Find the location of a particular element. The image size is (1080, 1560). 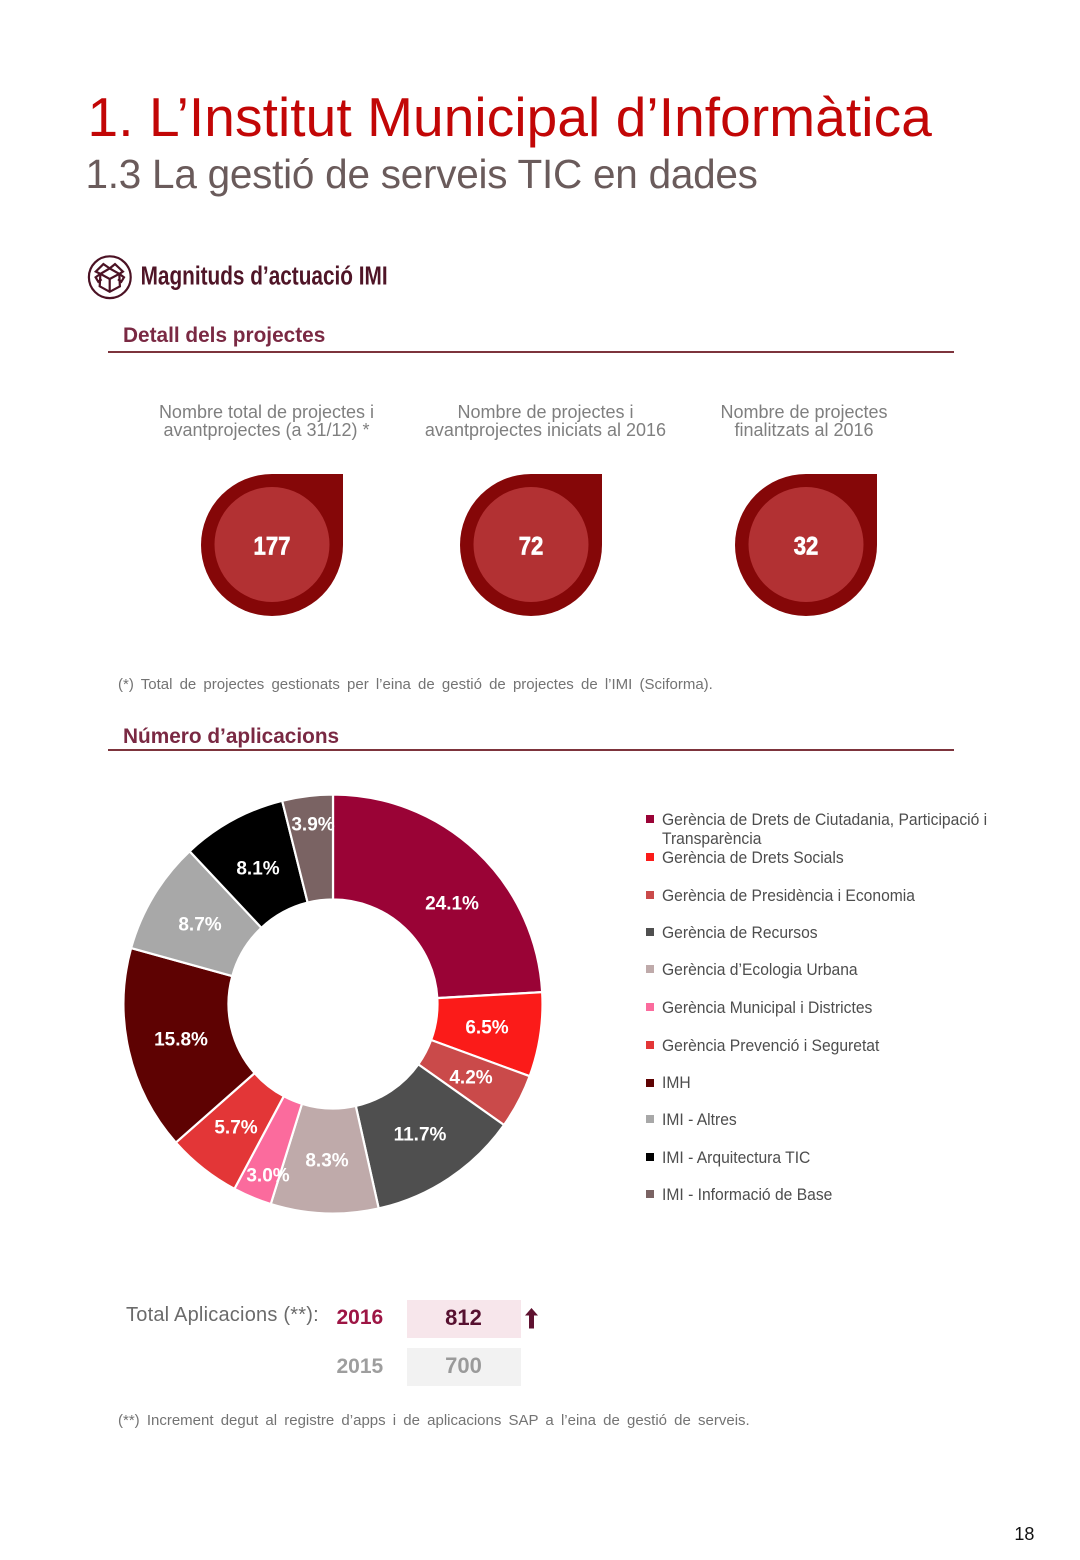

svg-text: 6.5% is located at coordinates (486, 1027).